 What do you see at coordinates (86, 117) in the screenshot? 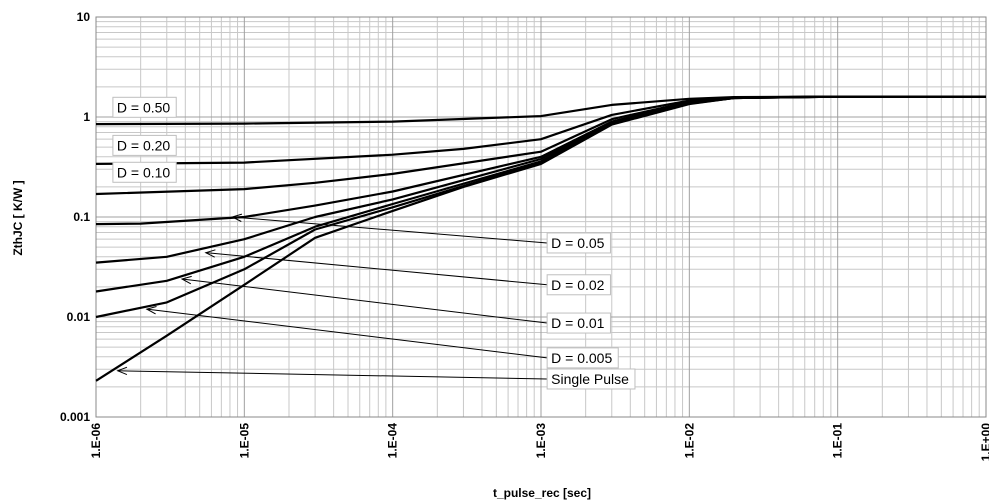
I see `y-tick-label: 1` at bounding box center [86, 117].